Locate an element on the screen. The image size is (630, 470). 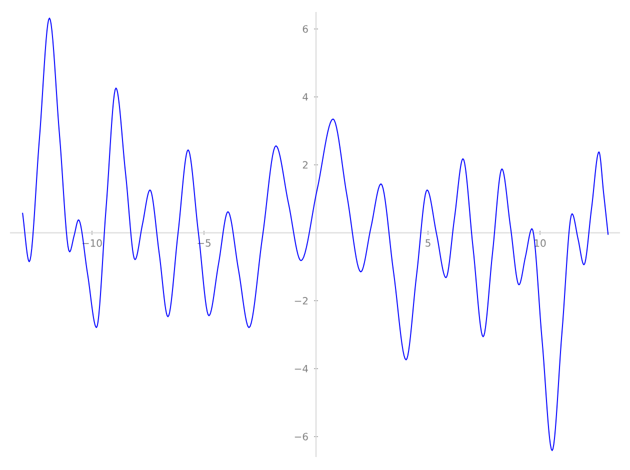
y-tick-label: 4 is located at coordinates (305, 97).